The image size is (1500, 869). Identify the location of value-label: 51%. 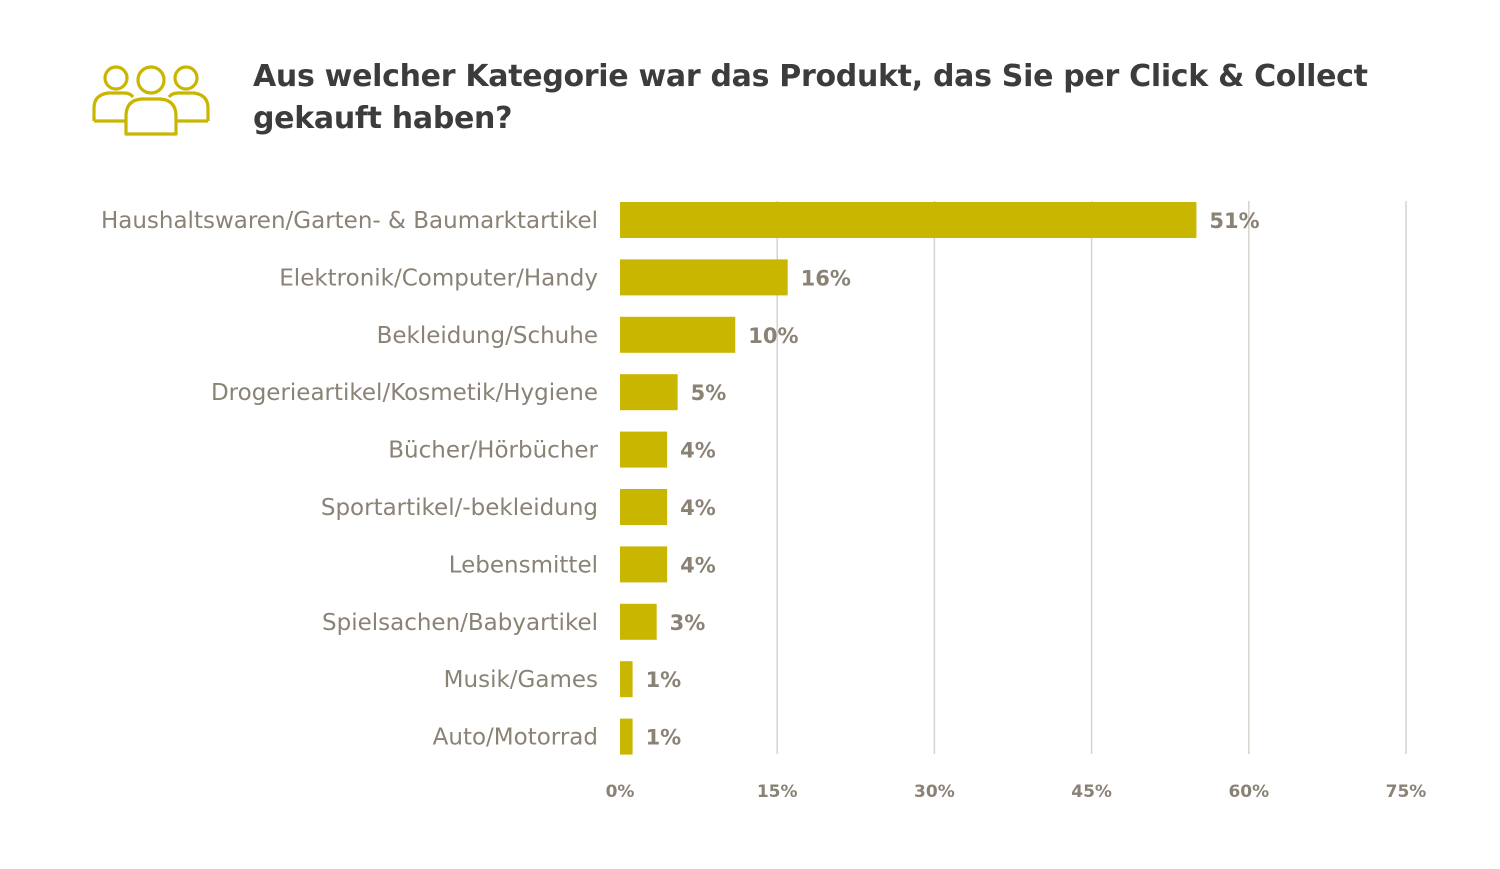
(1234, 221).